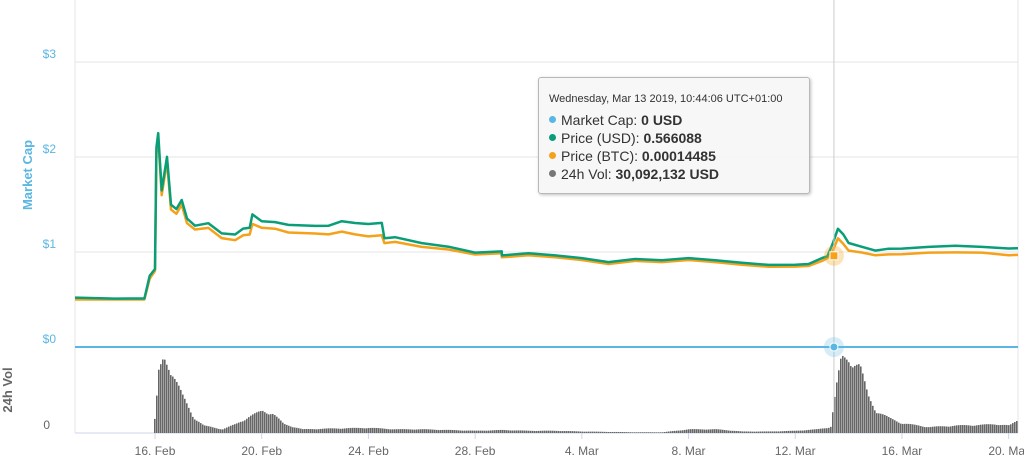 This screenshot has height=459, width=1024. Describe the element at coordinates (50, 339) in the screenshot. I see `y-tick-label: $0` at that location.